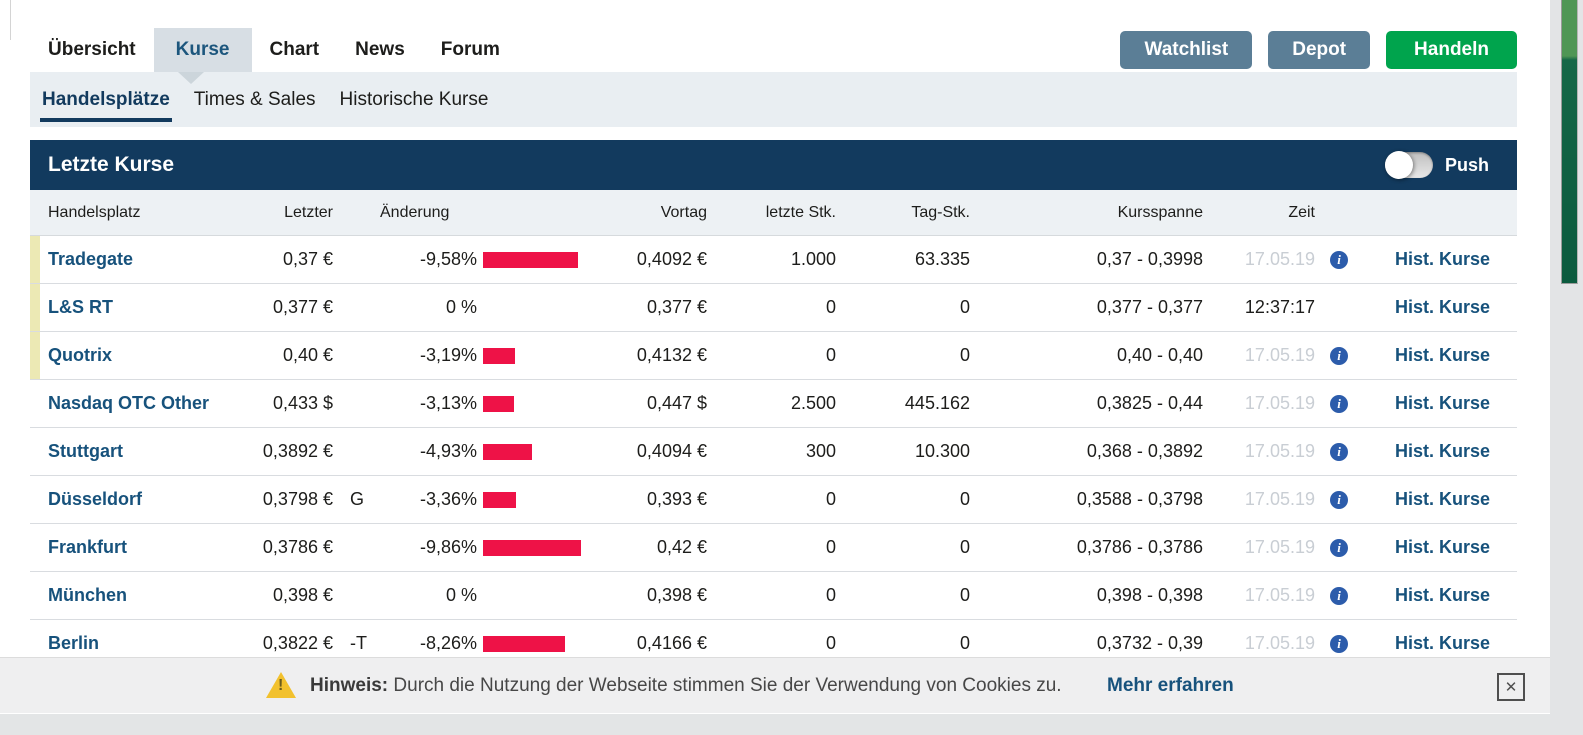 The height and width of the screenshot is (735, 1583). I want to click on venue-link: Tradegate, so click(91, 259).